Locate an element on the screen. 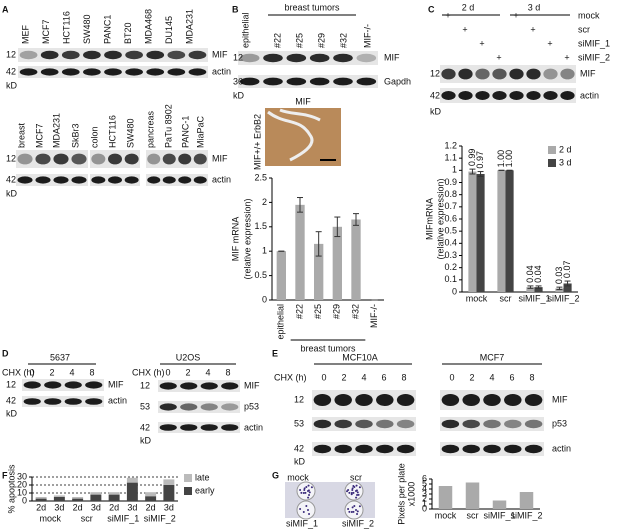 This screenshot has width=624, height=529. y-tick-label: 6 is located at coordinates (424, 478).